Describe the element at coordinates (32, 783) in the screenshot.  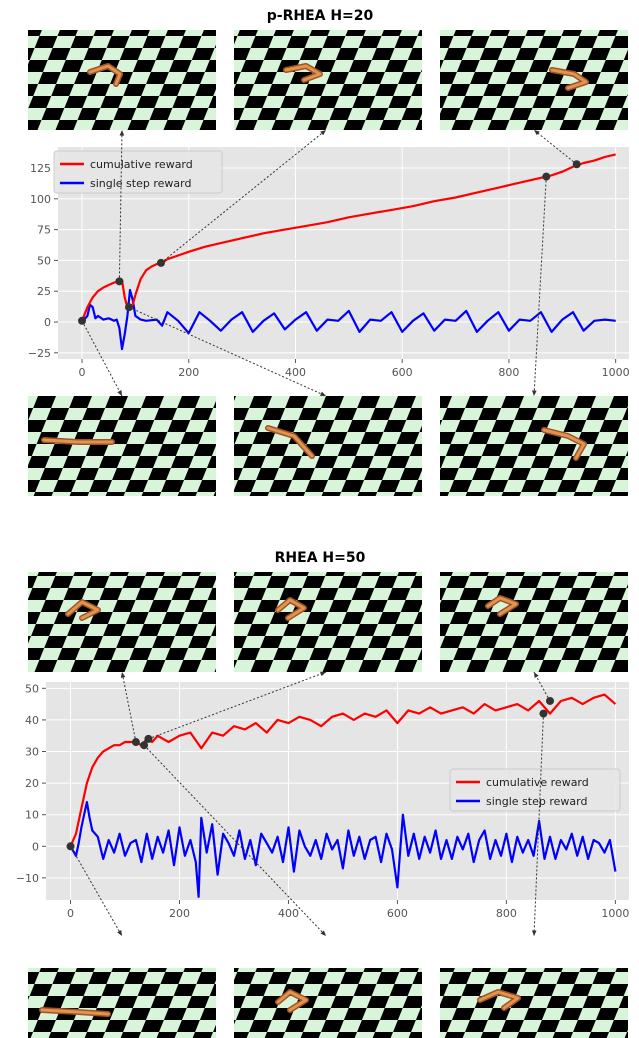
I see `y-tick-label: 20` at that location.